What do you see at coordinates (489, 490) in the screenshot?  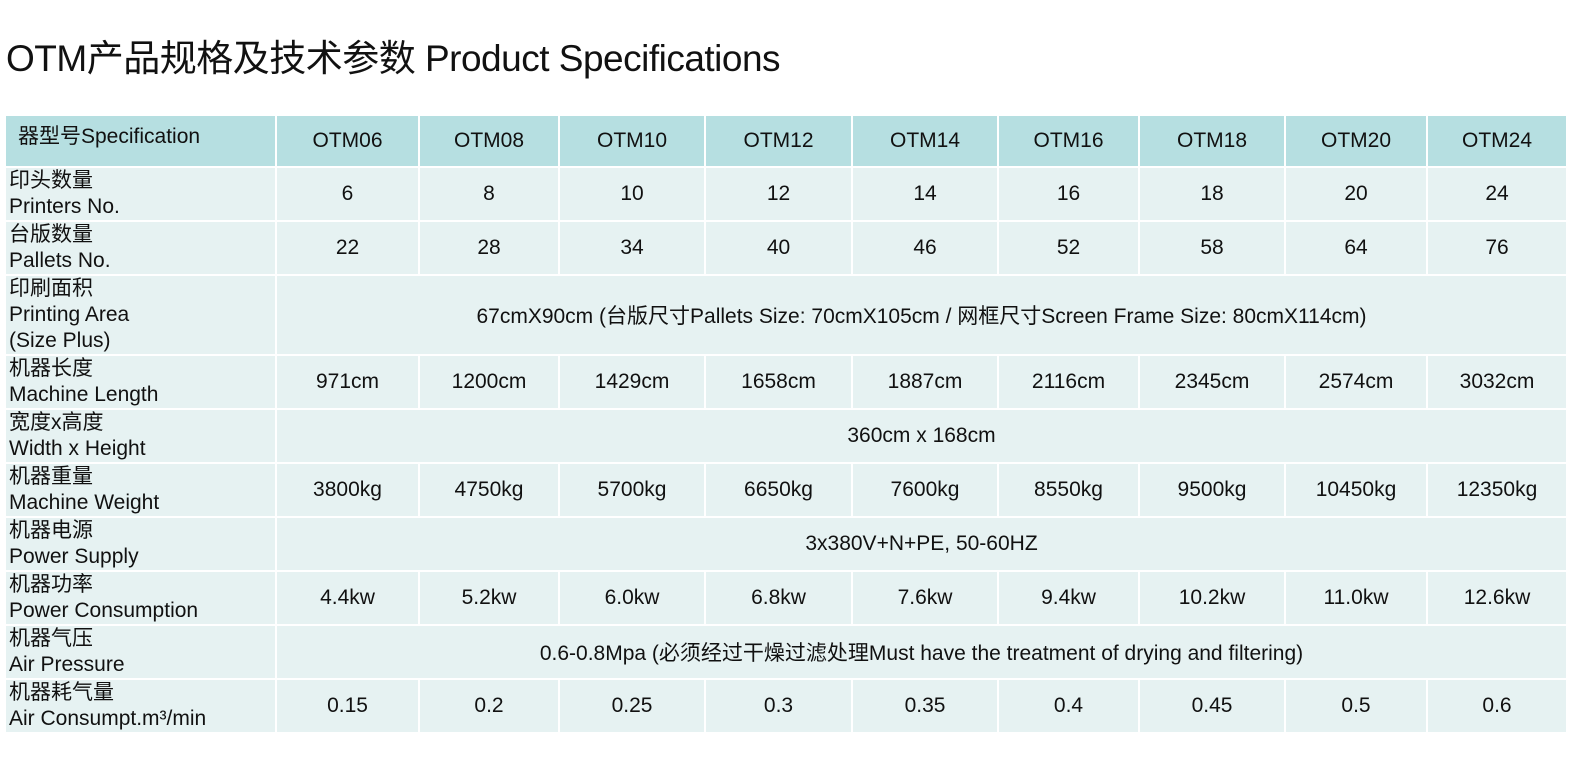 I see `cell: 4750kg` at bounding box center [489, 490].